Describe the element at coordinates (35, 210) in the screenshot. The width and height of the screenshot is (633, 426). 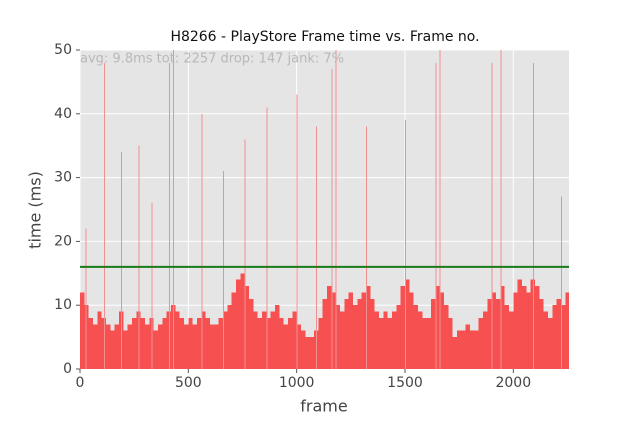
I see `y-axis-label: time (ms)` at that location.